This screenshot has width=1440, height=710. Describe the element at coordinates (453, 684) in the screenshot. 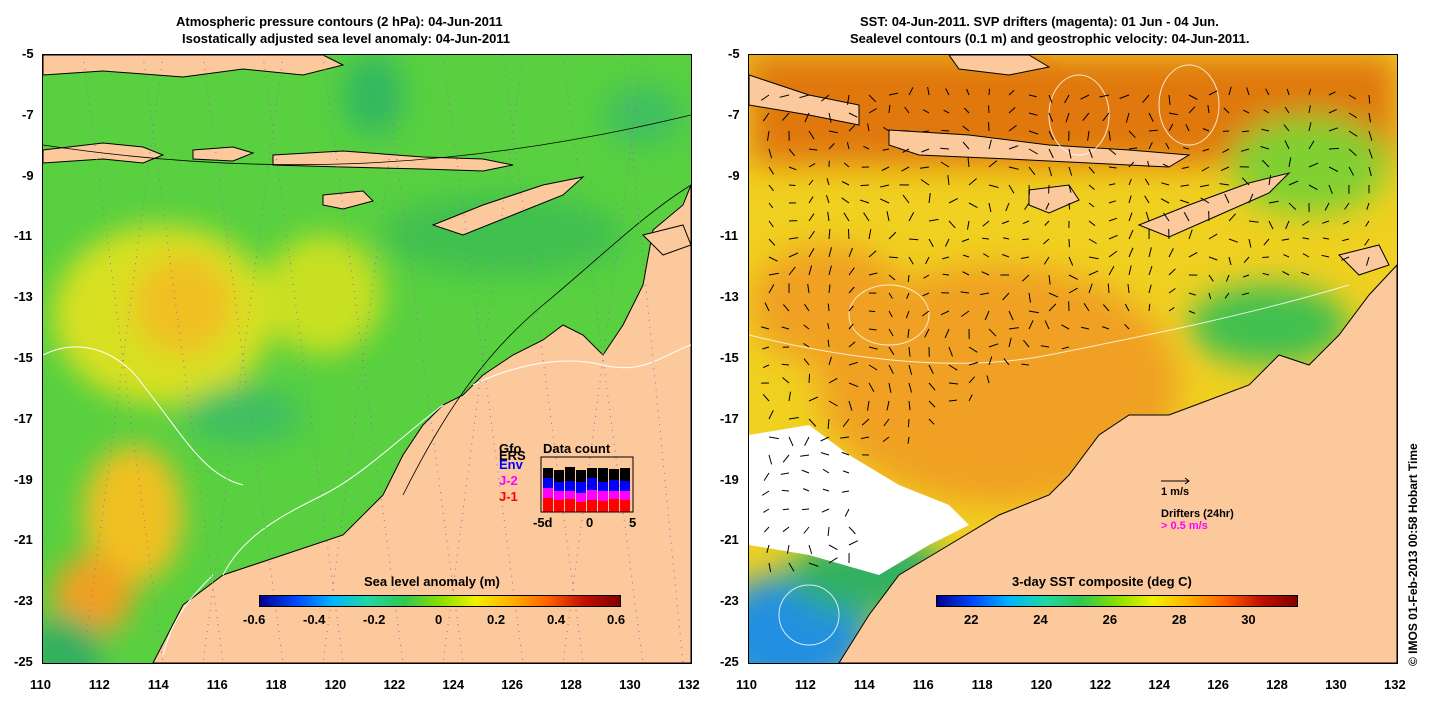

I see `longitude-tick: 124` at that location.